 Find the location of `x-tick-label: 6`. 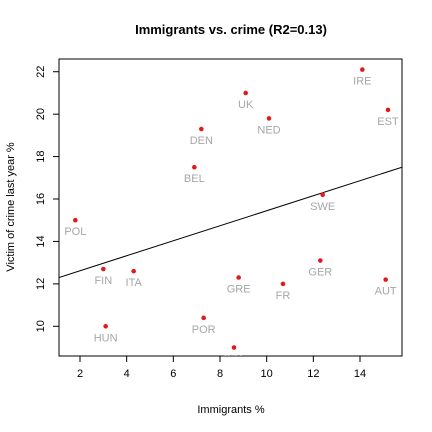

x-tick-label: 6 is located at coordinates (173, 374).